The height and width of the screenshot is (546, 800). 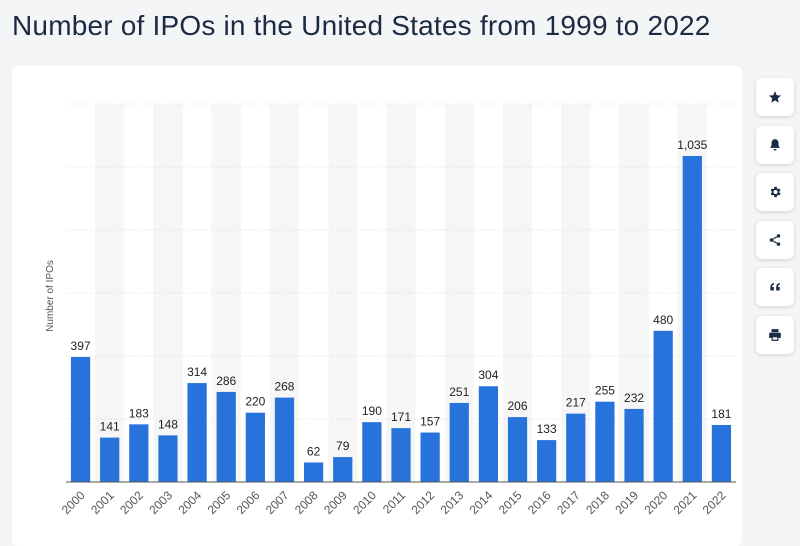 What do you see at coordinates (547, 429) in the screenshot?
I see `value-label-2016: 133` at bounding box center [547, 429].